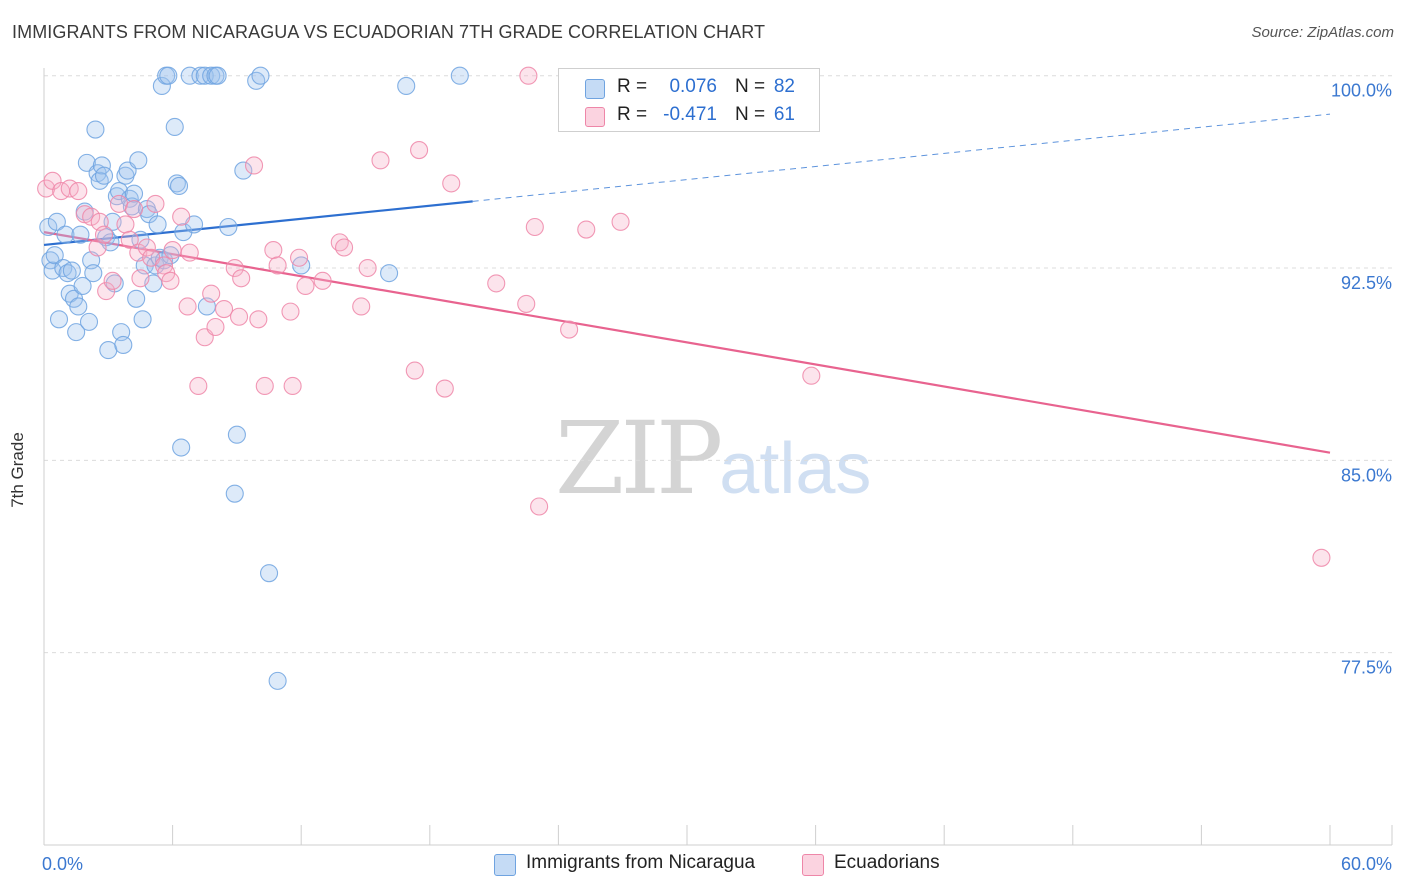 This screenshot has width=1406, height=892. What do you see at coordinates (784, 86) in the screenshot?
I see `legend-n-value: 82` at bounding box center [784, 86].